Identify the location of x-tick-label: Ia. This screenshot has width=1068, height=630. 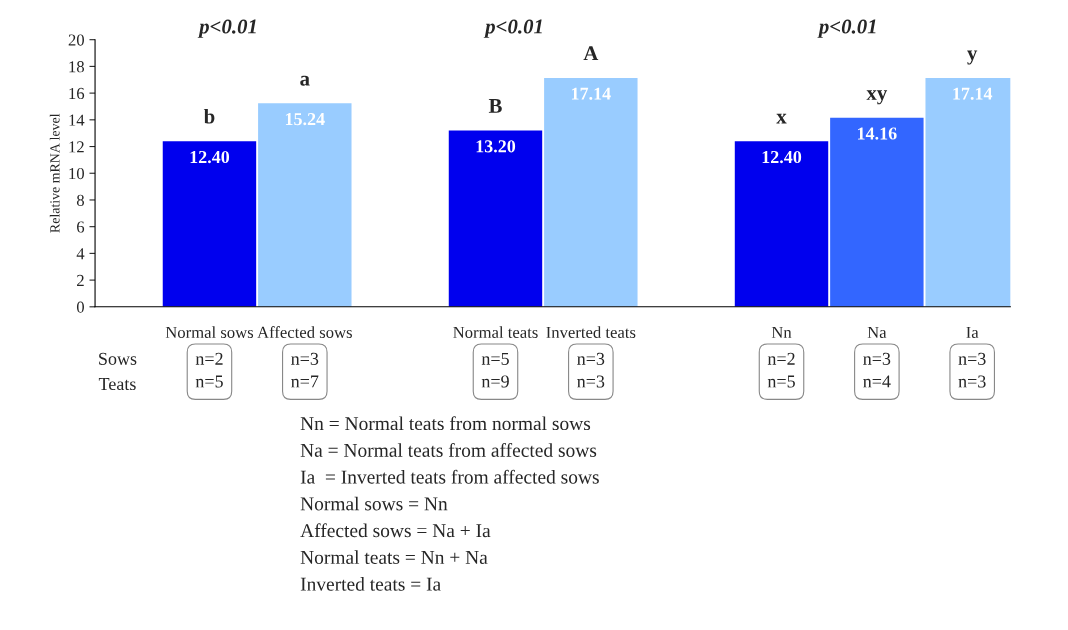
(972, 332).